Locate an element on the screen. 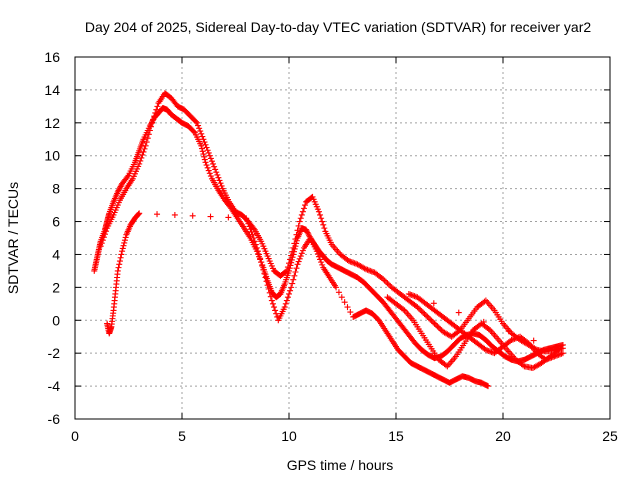 The image size is (640, 480). x-axis-label: GPS time / hours is located at coordinates (340, 465).